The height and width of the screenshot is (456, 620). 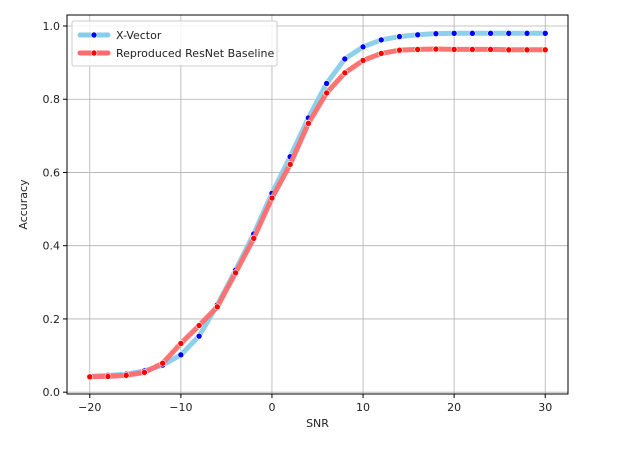 What do you see at coordinates (89, 407) in the screenshot?
I see `x-tick-label: −20` at bounding box center [89, 407].